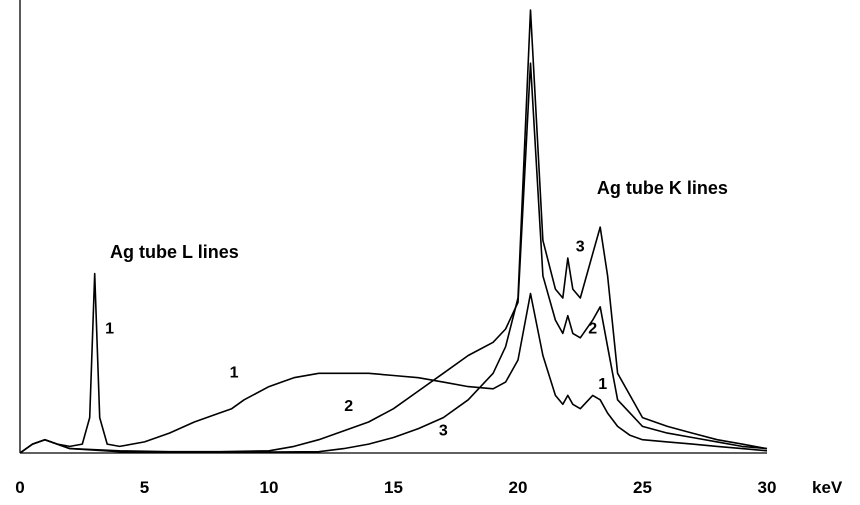 The height and width of the screenshot is (505, 860). What do you see at coordinates (518, 487) in the screenshot?
I see `x-tick-label: 20` at bounding box center [518, 487].